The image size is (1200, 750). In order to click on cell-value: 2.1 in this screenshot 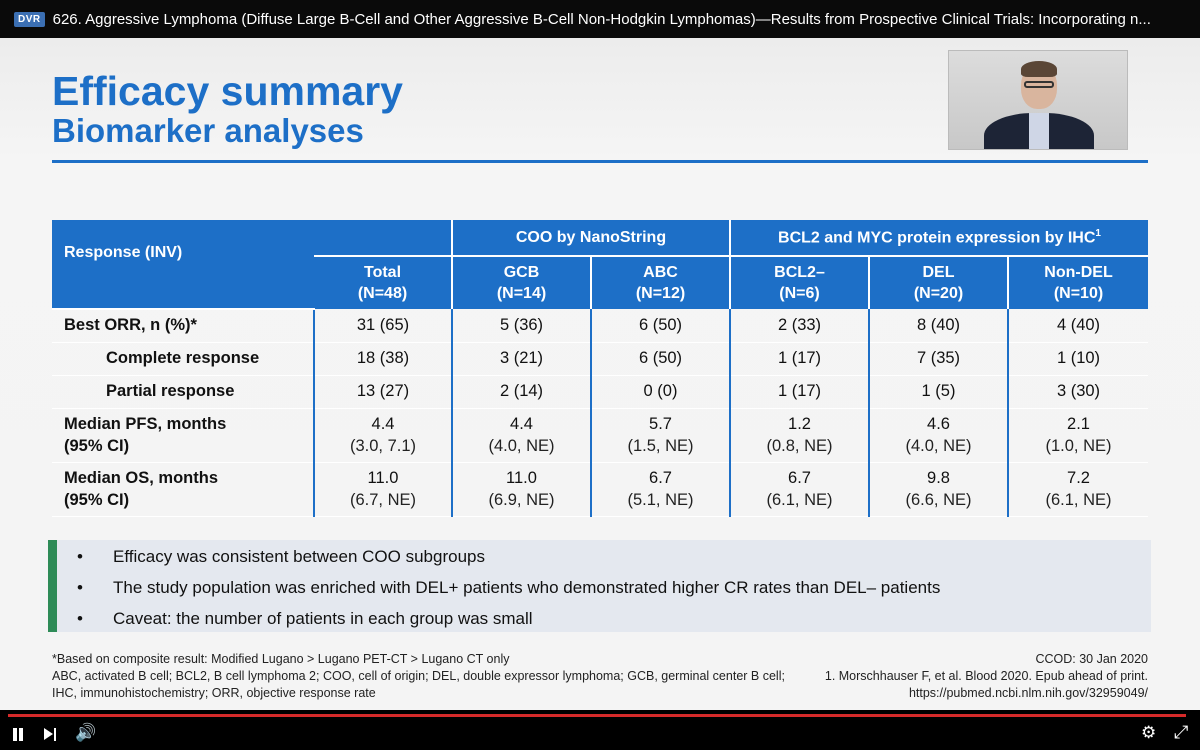, I will do `click(1078, 424)`.